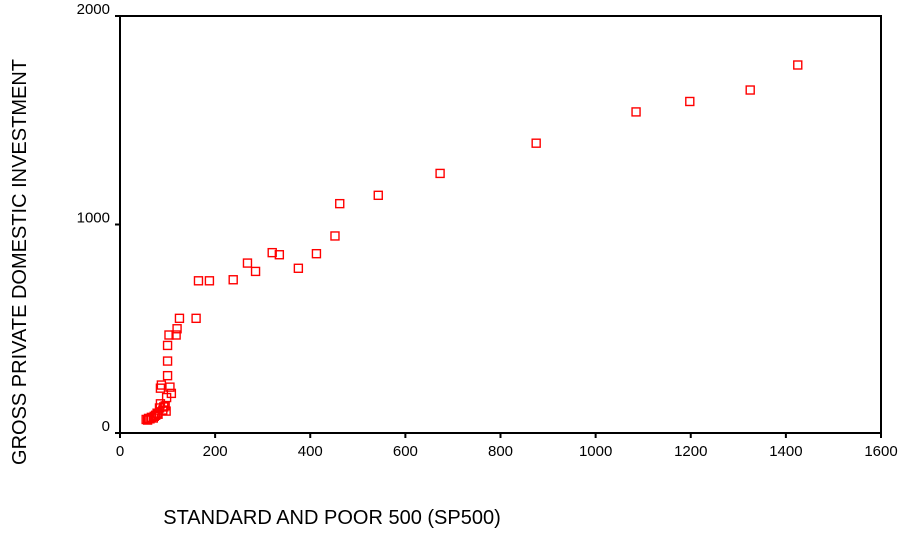 Image resolution: width=906 pixels, height=533 pixels. Describe the element at coordinates (500, 451) in the screenshot. I see `x-tick-label: 800` at that location.